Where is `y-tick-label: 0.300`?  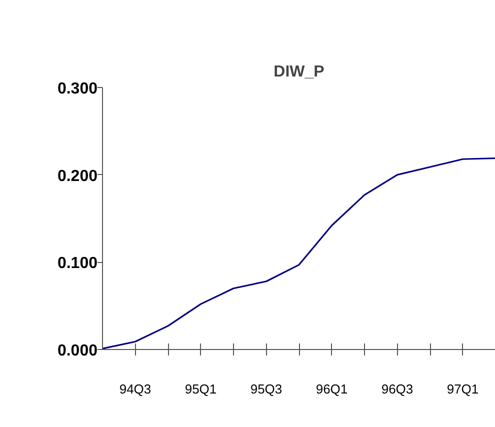 y-tick-label: 0.300 is located at coordinates (77, 89).